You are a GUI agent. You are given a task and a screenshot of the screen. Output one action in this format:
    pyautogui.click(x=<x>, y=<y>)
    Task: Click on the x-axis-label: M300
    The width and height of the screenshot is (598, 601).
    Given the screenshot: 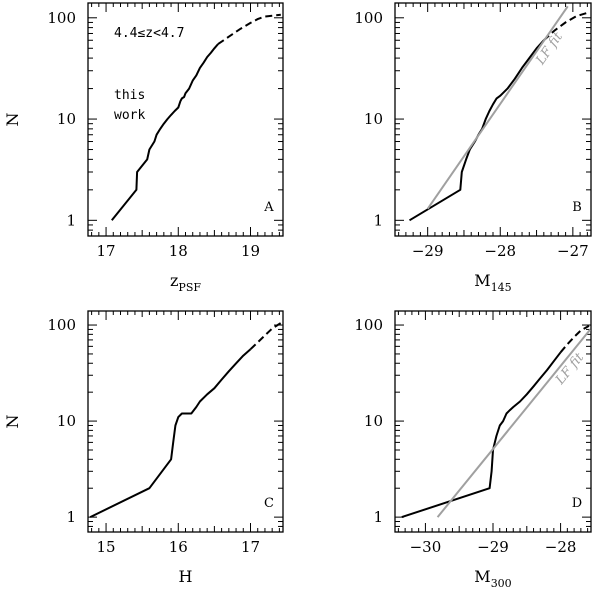 What is the action you would take?
    pyautogui.click(x=492, y=578)
    